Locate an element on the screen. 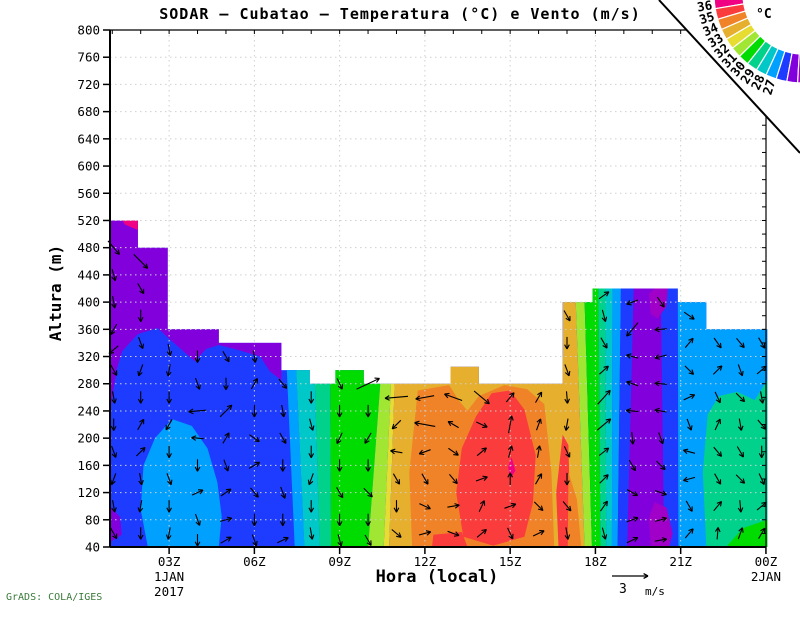  colorbar-tick-label: 36 is located at coordinates (704, 7).